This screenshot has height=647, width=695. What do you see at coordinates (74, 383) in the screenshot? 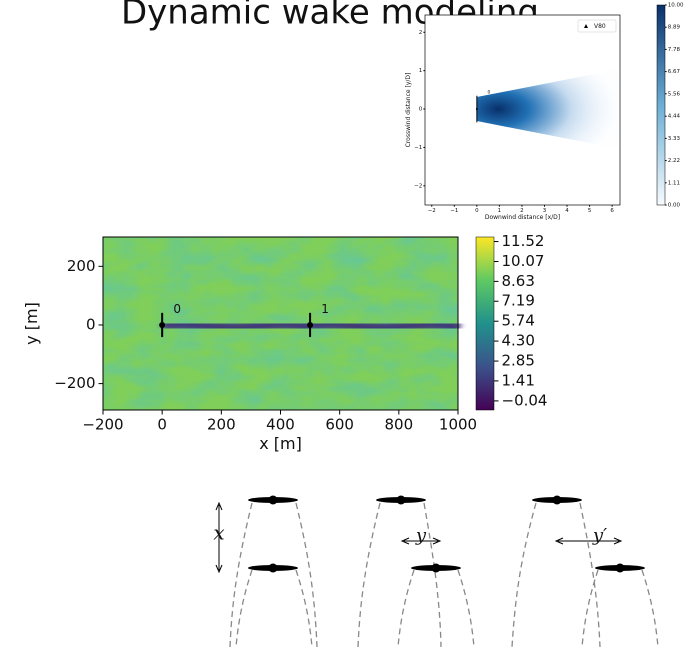
I see `y-tick-label: −200` at bounding box center [74, 383].